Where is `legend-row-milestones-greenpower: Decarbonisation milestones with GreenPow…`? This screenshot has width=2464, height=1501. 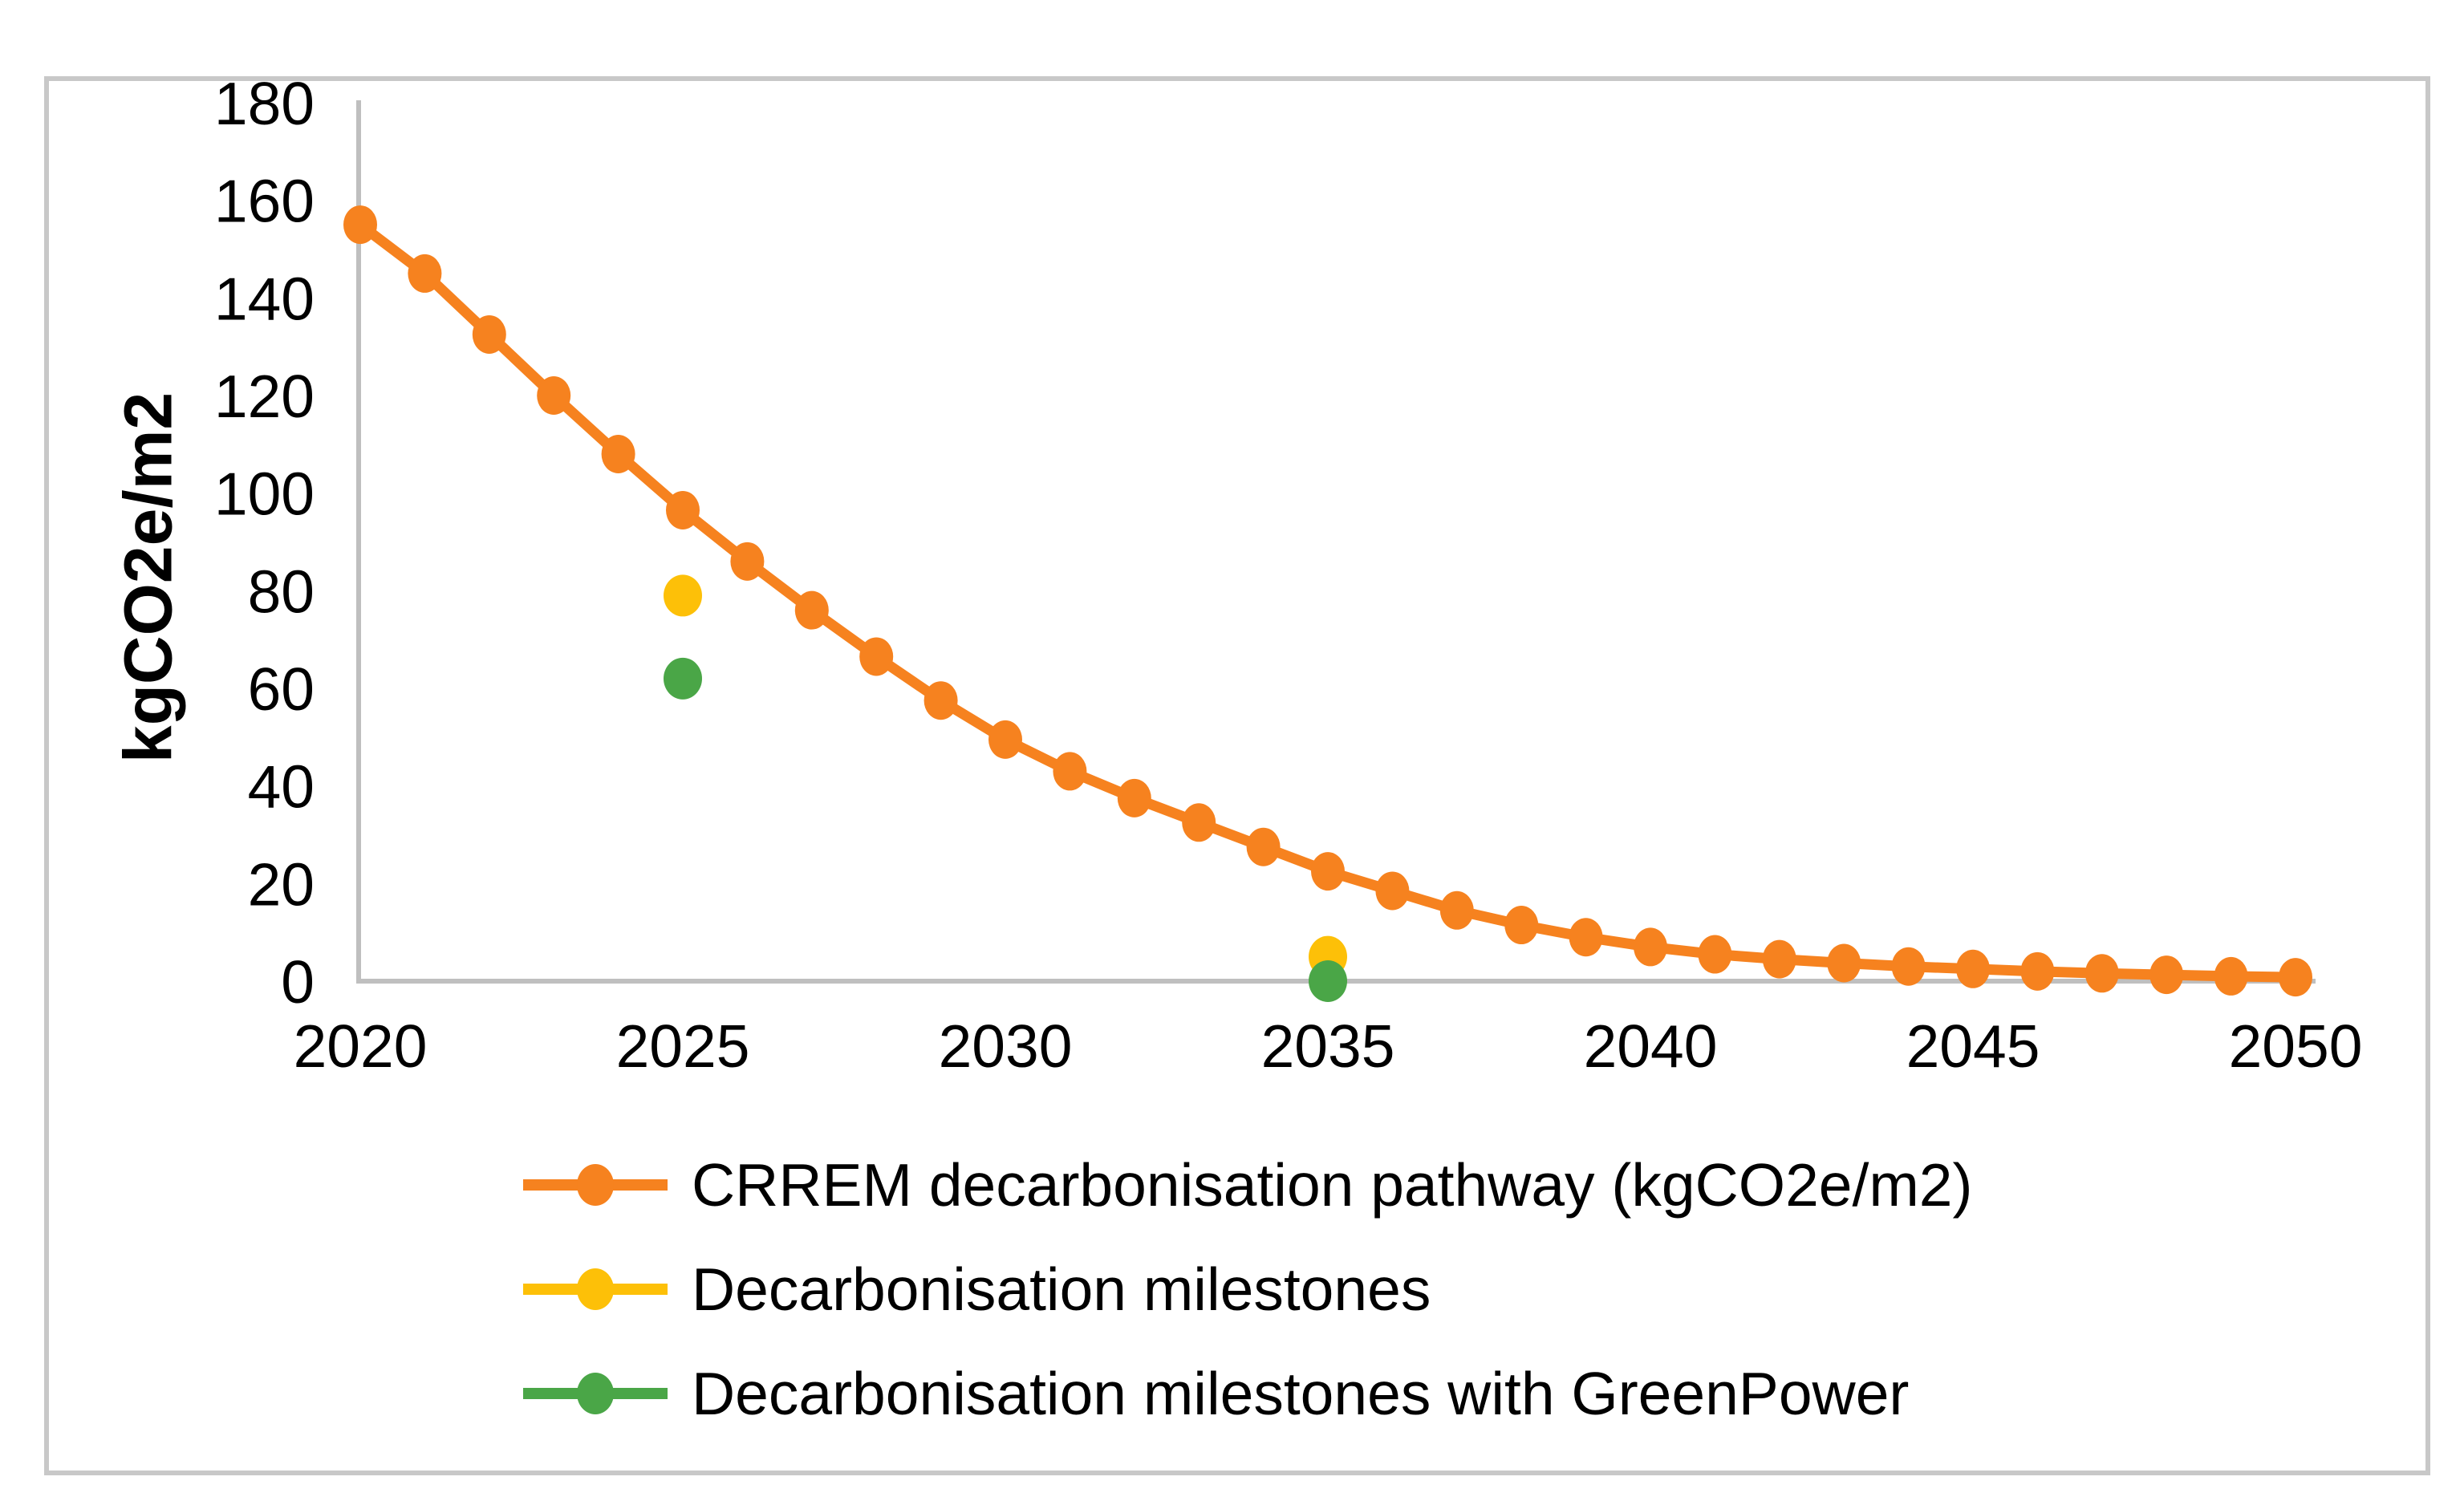
legend-row-milestones-greenpower: Decarbonisation milestones with GreenPow… is located at coordinates (1248, 1393).